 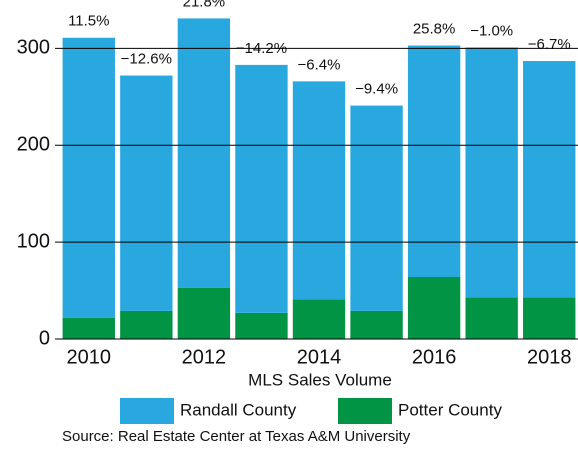 I want to click on legend-label: Potter County, so click(x=450, y=409).